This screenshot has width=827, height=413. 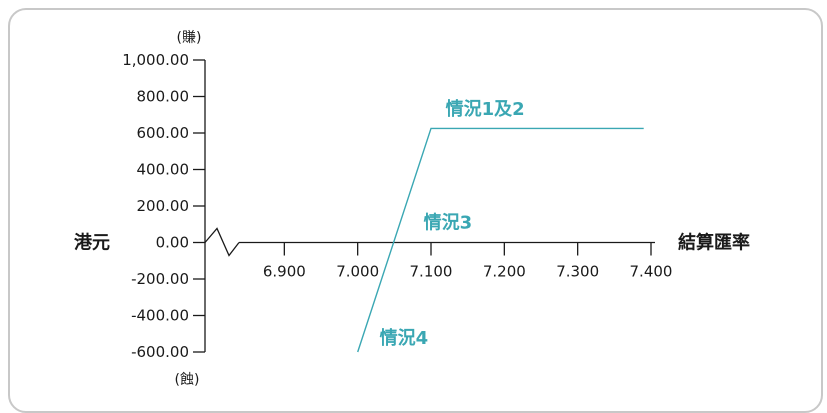 I want to click on x-tick-label: 6.900, so click(x=284, y=272).